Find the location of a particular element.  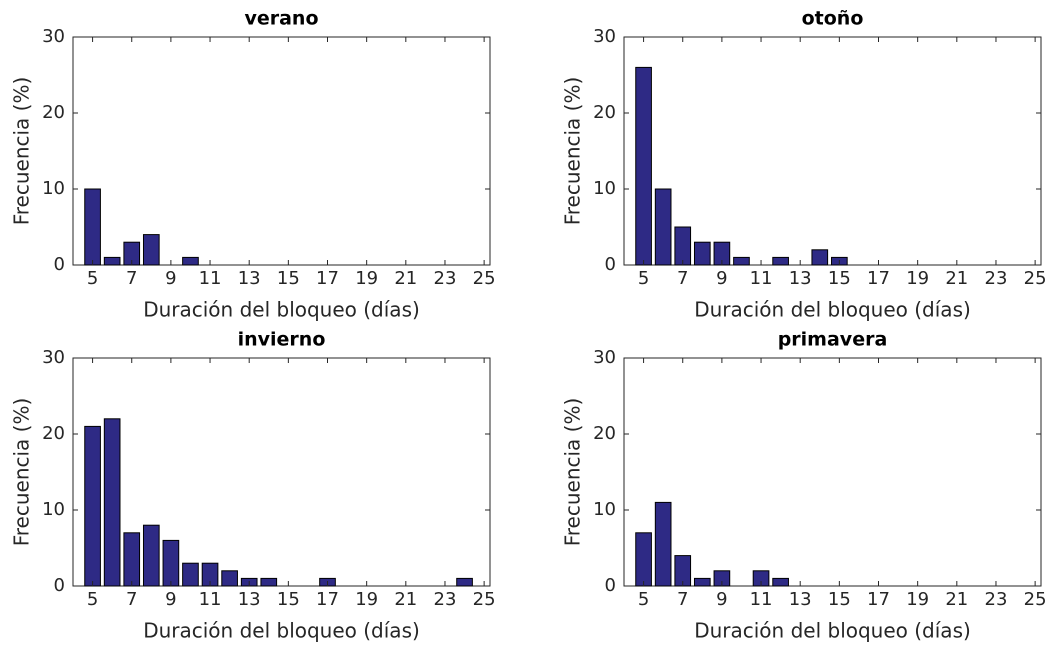

chart-title: invierno is located at coordinates (282, 340).